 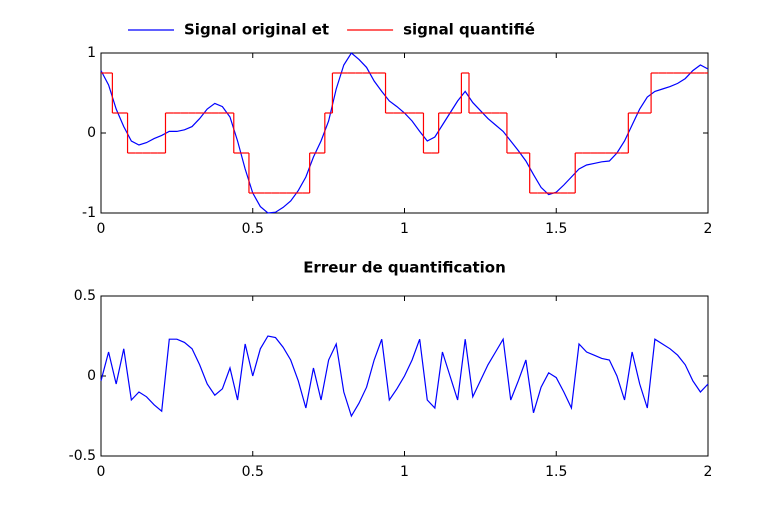 What do you see at coordinates (256, 30) in the screenshot?
I see `legend-label: Signal original et` at bounding box center [256, 30].